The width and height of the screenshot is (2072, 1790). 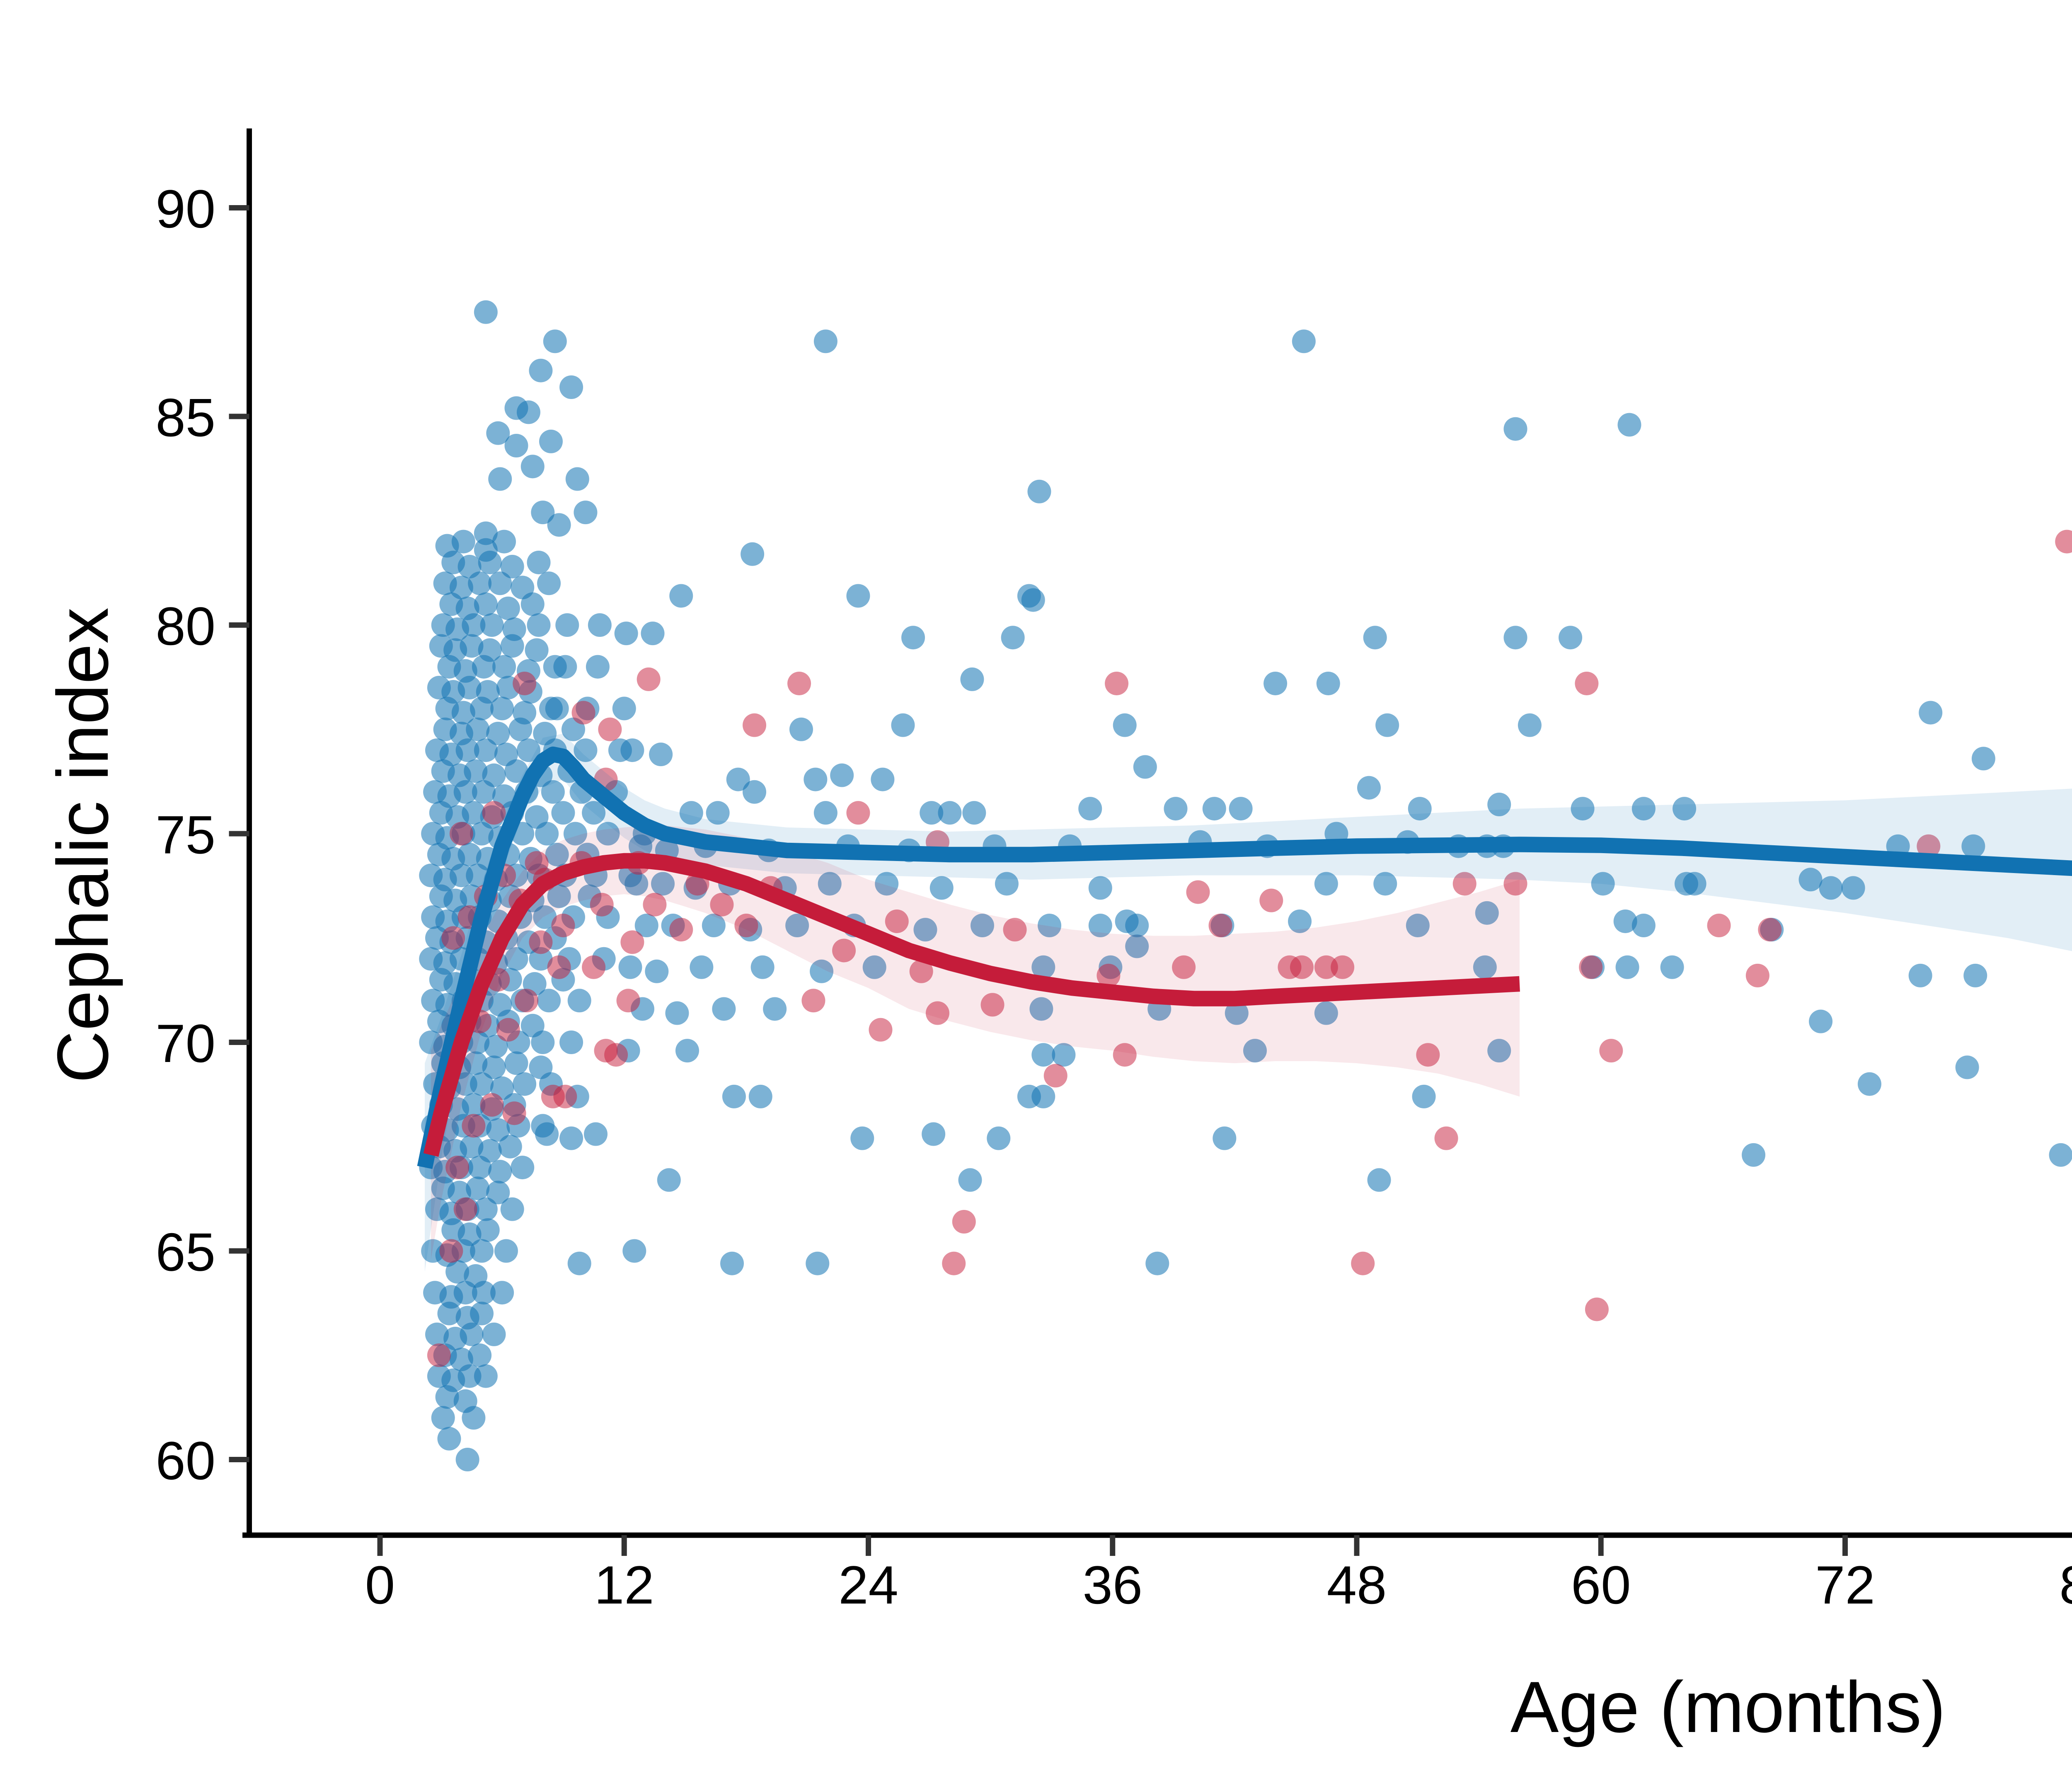 I want to click on x-axis-title: Age (months), so click(x=1728, y=1707).